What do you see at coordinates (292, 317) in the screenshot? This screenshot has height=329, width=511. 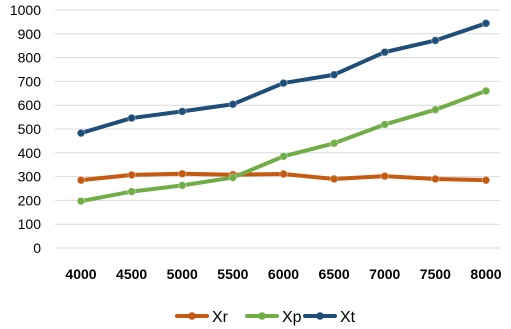 I see `legend-label: Xp` at bounding box center [292, 317].